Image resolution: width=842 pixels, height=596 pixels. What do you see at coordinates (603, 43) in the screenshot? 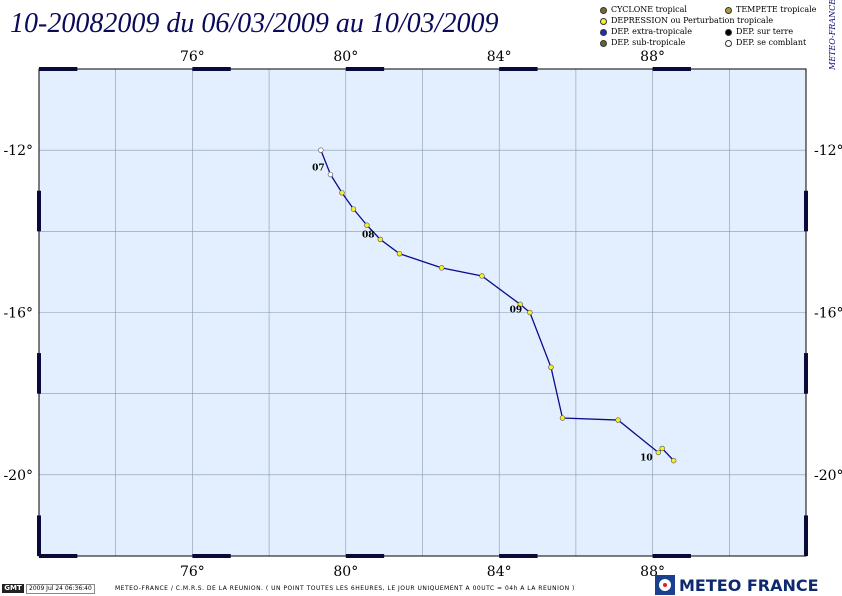
I see `subtropical-dot-icon` at bounding box center [603, 43].